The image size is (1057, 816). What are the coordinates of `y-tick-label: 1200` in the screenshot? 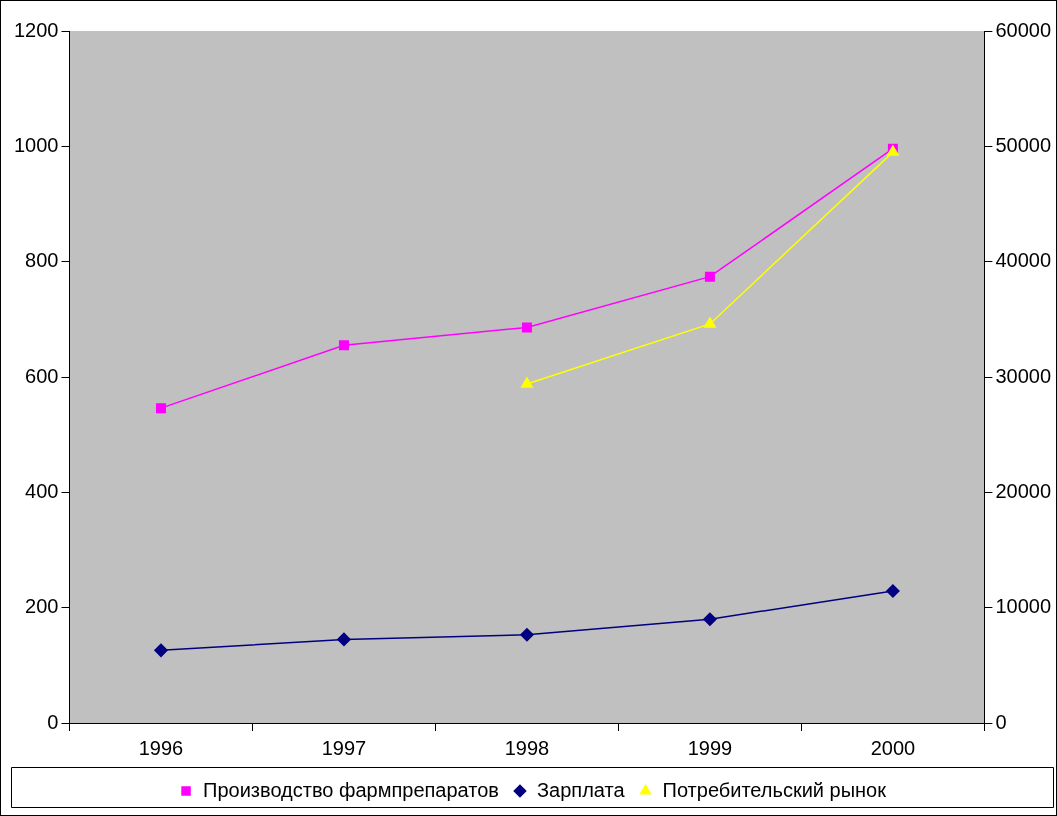 It's located at (36, 29).